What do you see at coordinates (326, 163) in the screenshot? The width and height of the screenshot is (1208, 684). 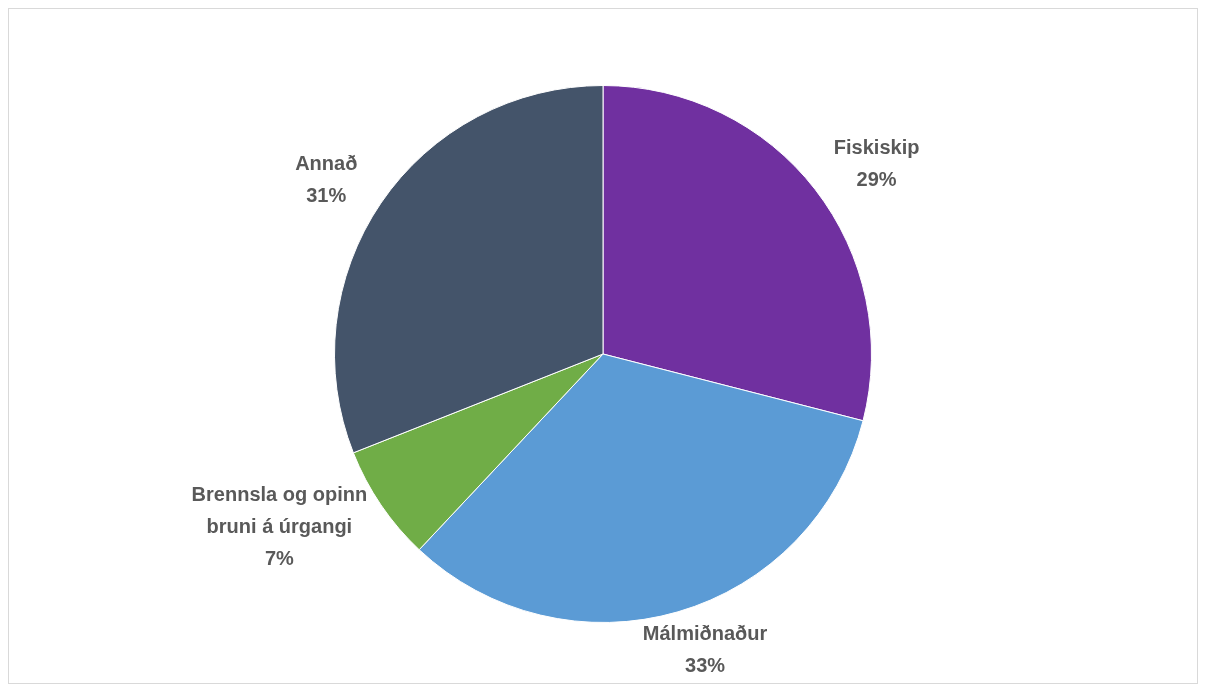 I see `slice-label: Annað` at bounding box center [326, 163].